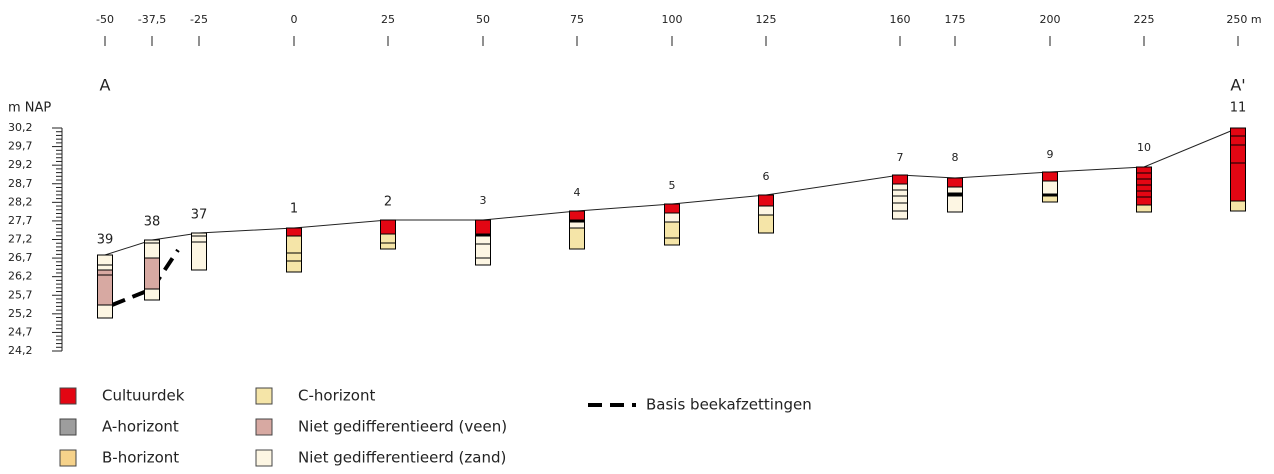 This screenshot has height=474, width=1274. Describe the element at coordinates (955, 157) in the screenshot. I see `borehole-label: 8` at that location.